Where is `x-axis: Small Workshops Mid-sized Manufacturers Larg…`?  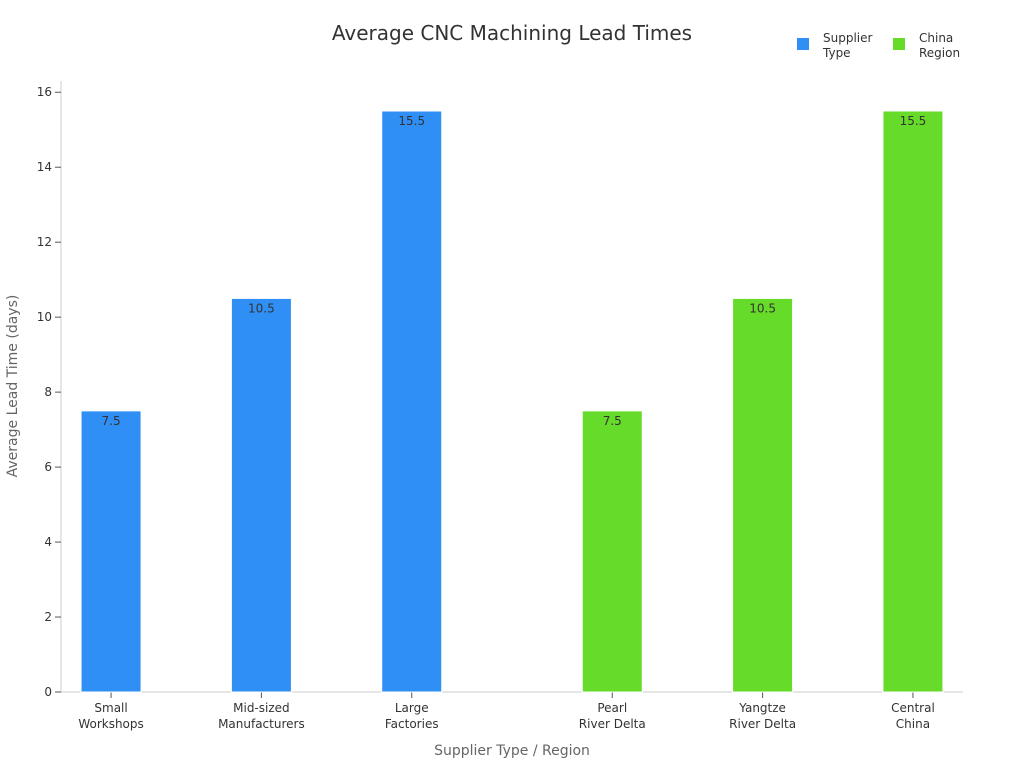
x-axis: Small Workshops Mid-sized Manufacturers Larg… is located at coordinates (512, 711).